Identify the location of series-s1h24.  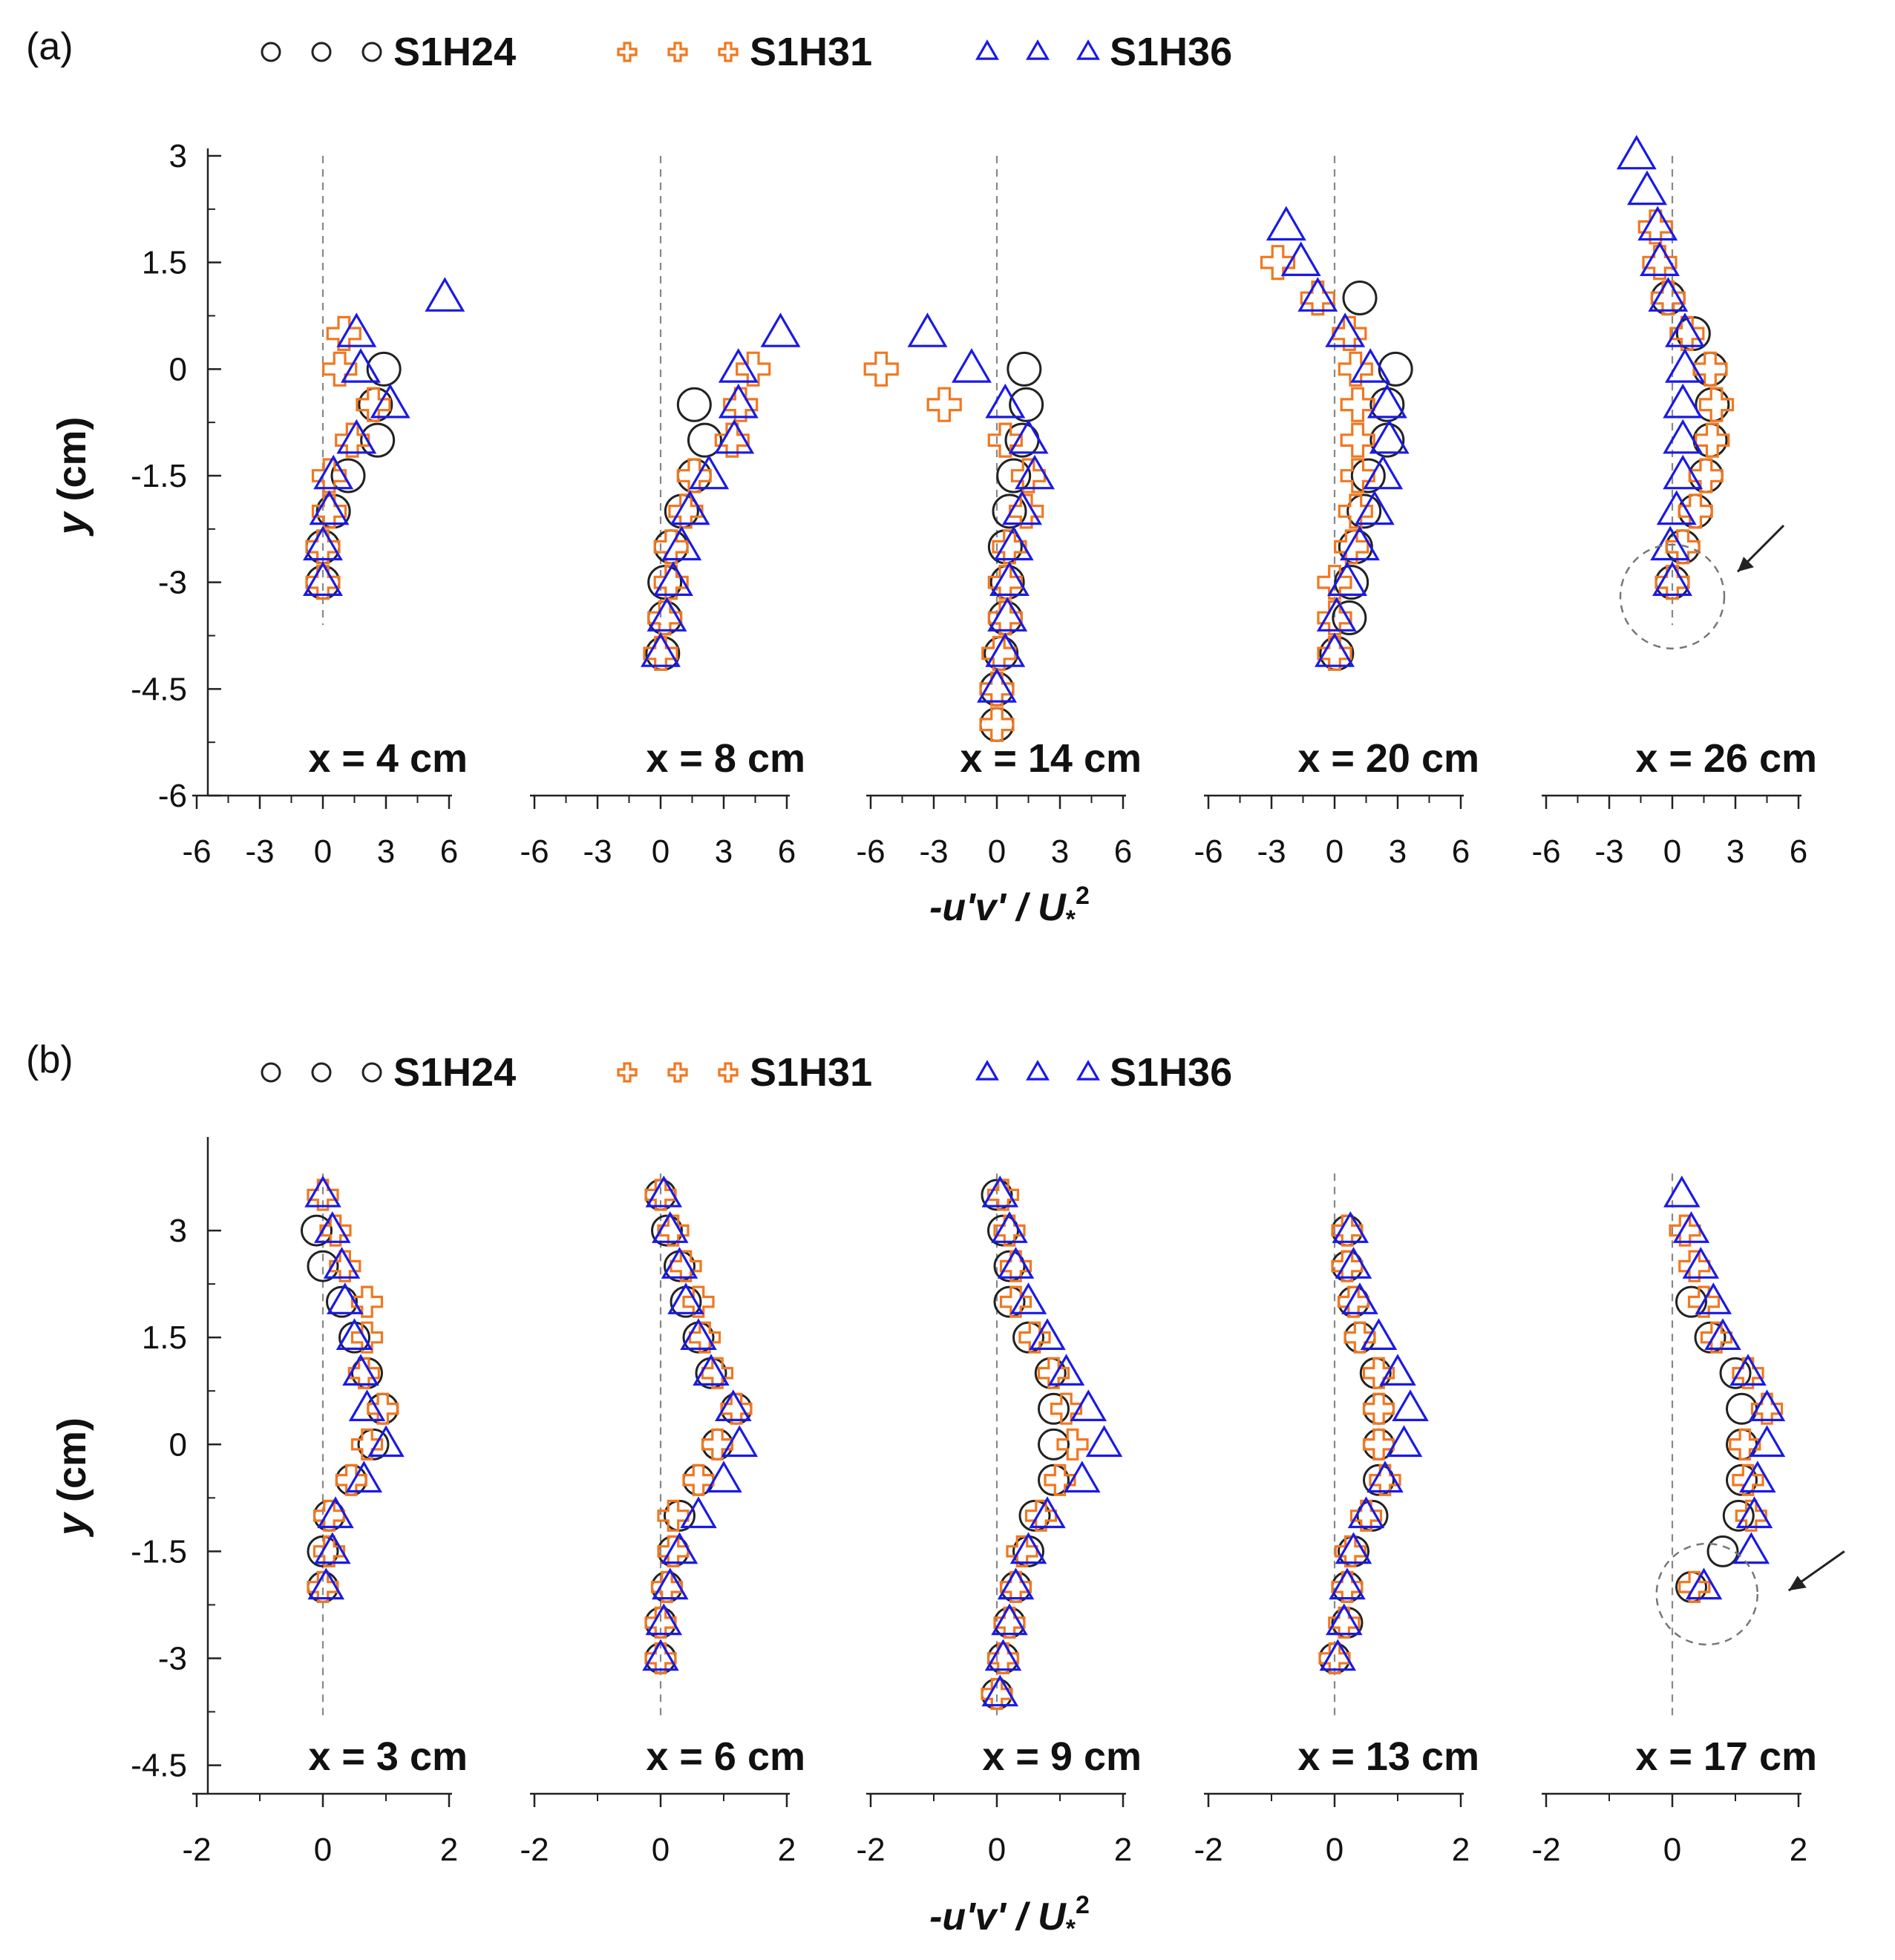
(1356, 1444).